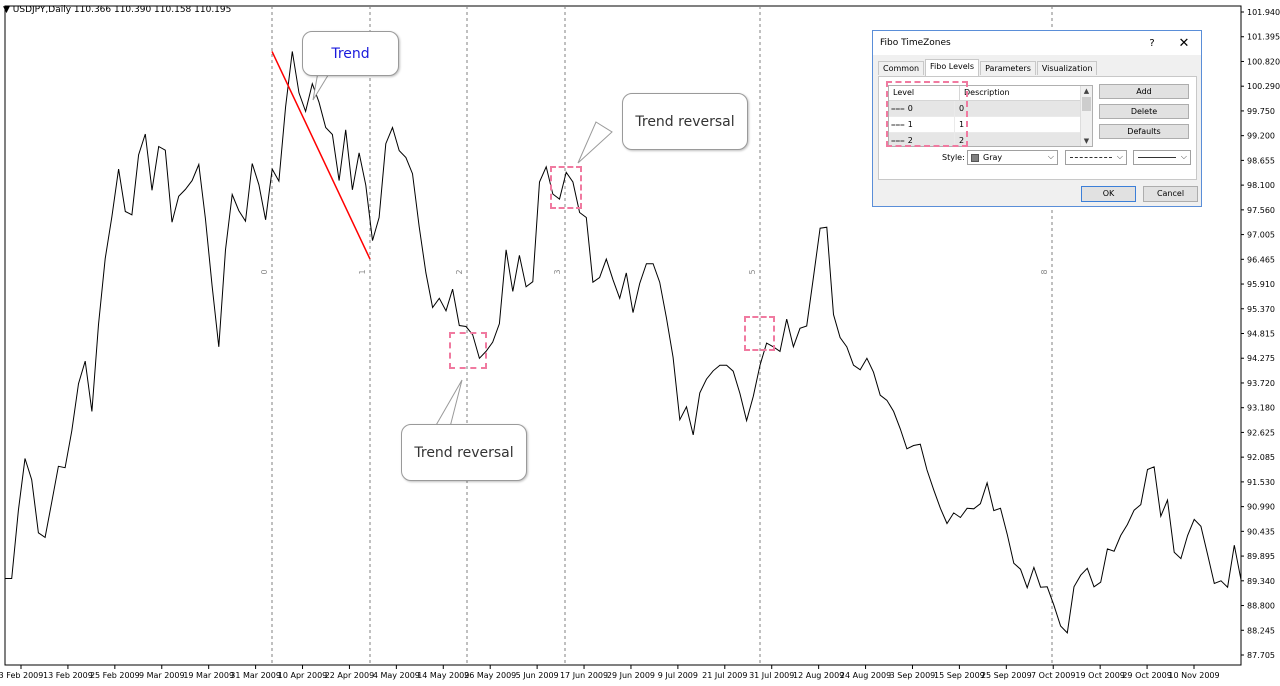 The width and height of the screenshot is (1280, 686). I want to click on tab-fibo-levels: Fibo Levels, so click(952, 67).